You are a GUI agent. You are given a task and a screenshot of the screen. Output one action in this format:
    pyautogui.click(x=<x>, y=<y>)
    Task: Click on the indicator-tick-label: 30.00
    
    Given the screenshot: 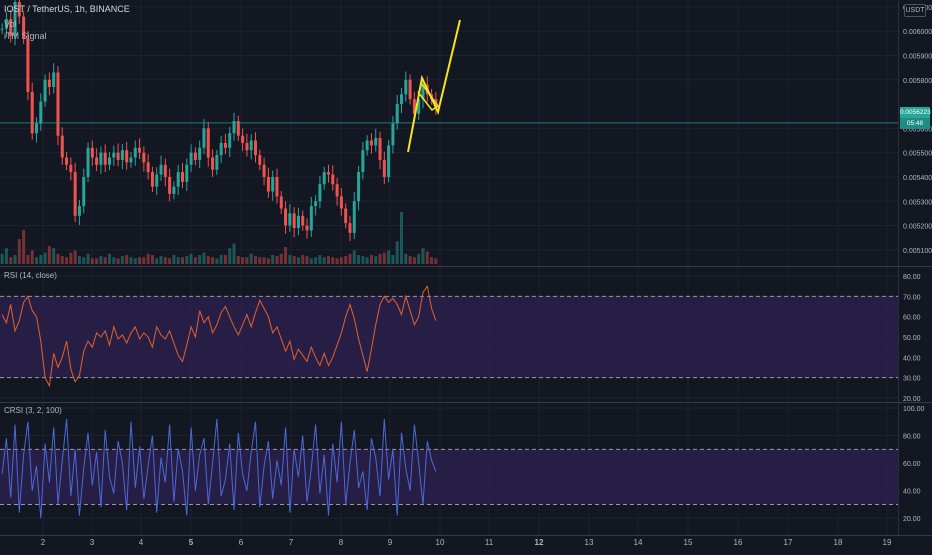 What is the action you would take?
    pyautogui.click(x=912, y=379)
    